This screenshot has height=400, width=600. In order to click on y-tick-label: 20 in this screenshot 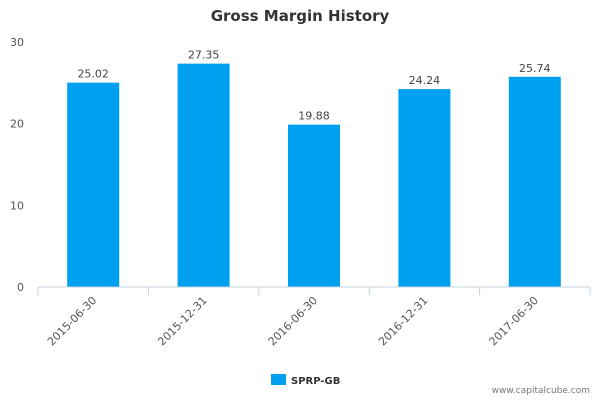, I will do `click(17, 124)`.